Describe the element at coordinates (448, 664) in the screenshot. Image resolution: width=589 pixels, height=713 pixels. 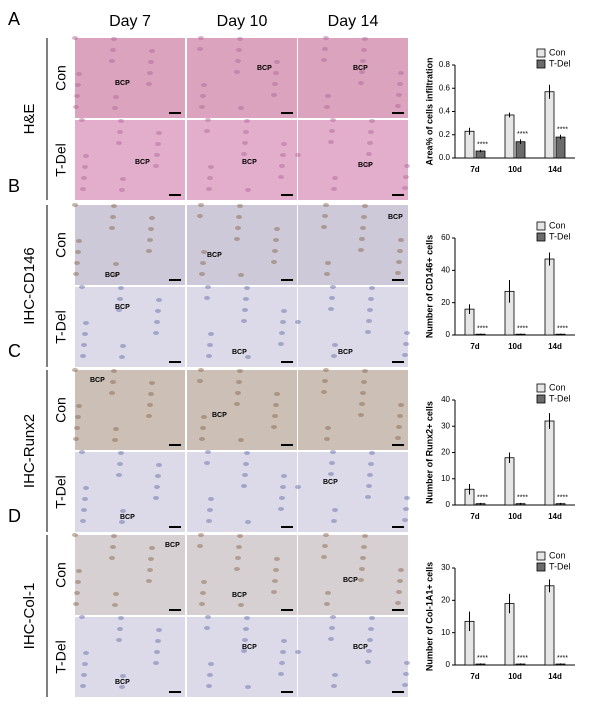
I see `y-tick-label: 0` at that location.